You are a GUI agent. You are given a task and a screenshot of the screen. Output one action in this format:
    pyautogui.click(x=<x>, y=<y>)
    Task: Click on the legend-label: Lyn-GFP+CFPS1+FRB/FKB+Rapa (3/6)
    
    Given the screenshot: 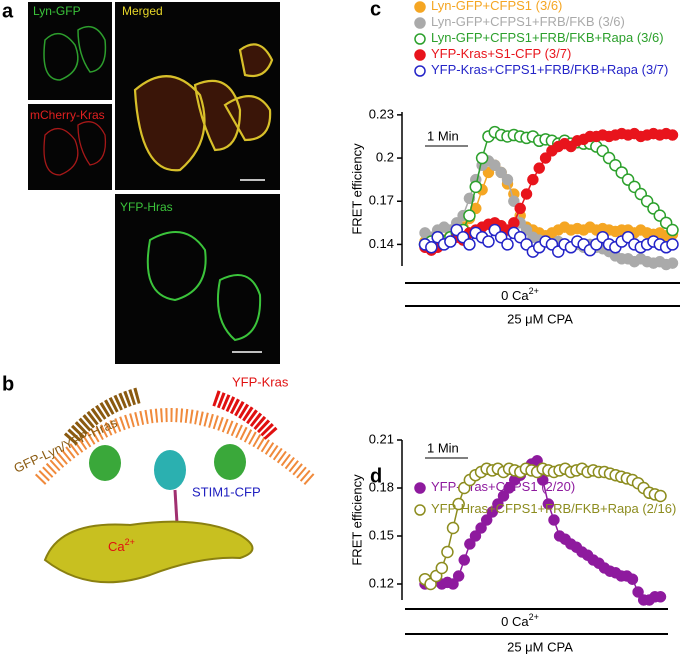 What is the action you would take?
    pyautogui.click(x=547, y=37)
    